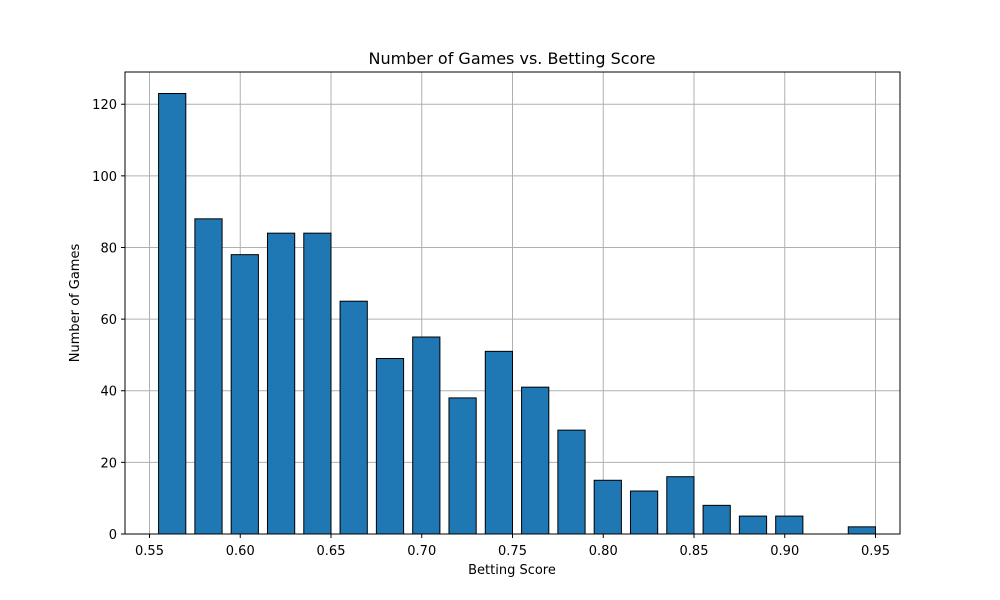 Image resolution: width=1000 pixels, height=600 pixels. I want to click on y-tick-label: 60, so click(108, 320).